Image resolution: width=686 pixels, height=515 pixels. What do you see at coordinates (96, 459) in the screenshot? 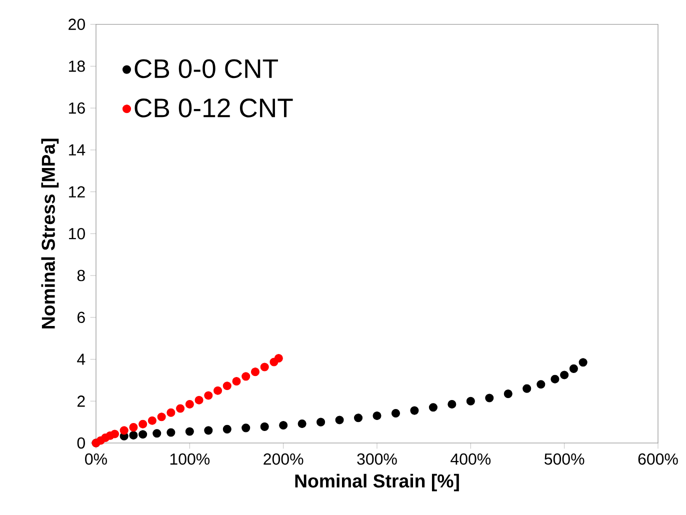
I see `x-tick-label: 0%` at bounding box center [96, 459].